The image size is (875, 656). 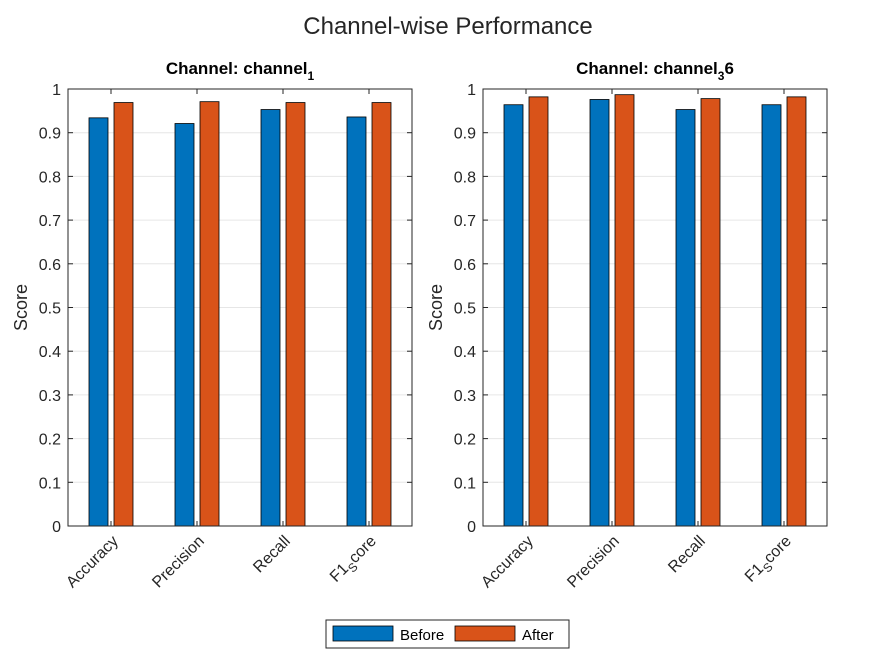 What do you see at coordinates (721, 76) in the screenshot?
I see `panel-title-sub: 3` at bounding box center [721, 76].